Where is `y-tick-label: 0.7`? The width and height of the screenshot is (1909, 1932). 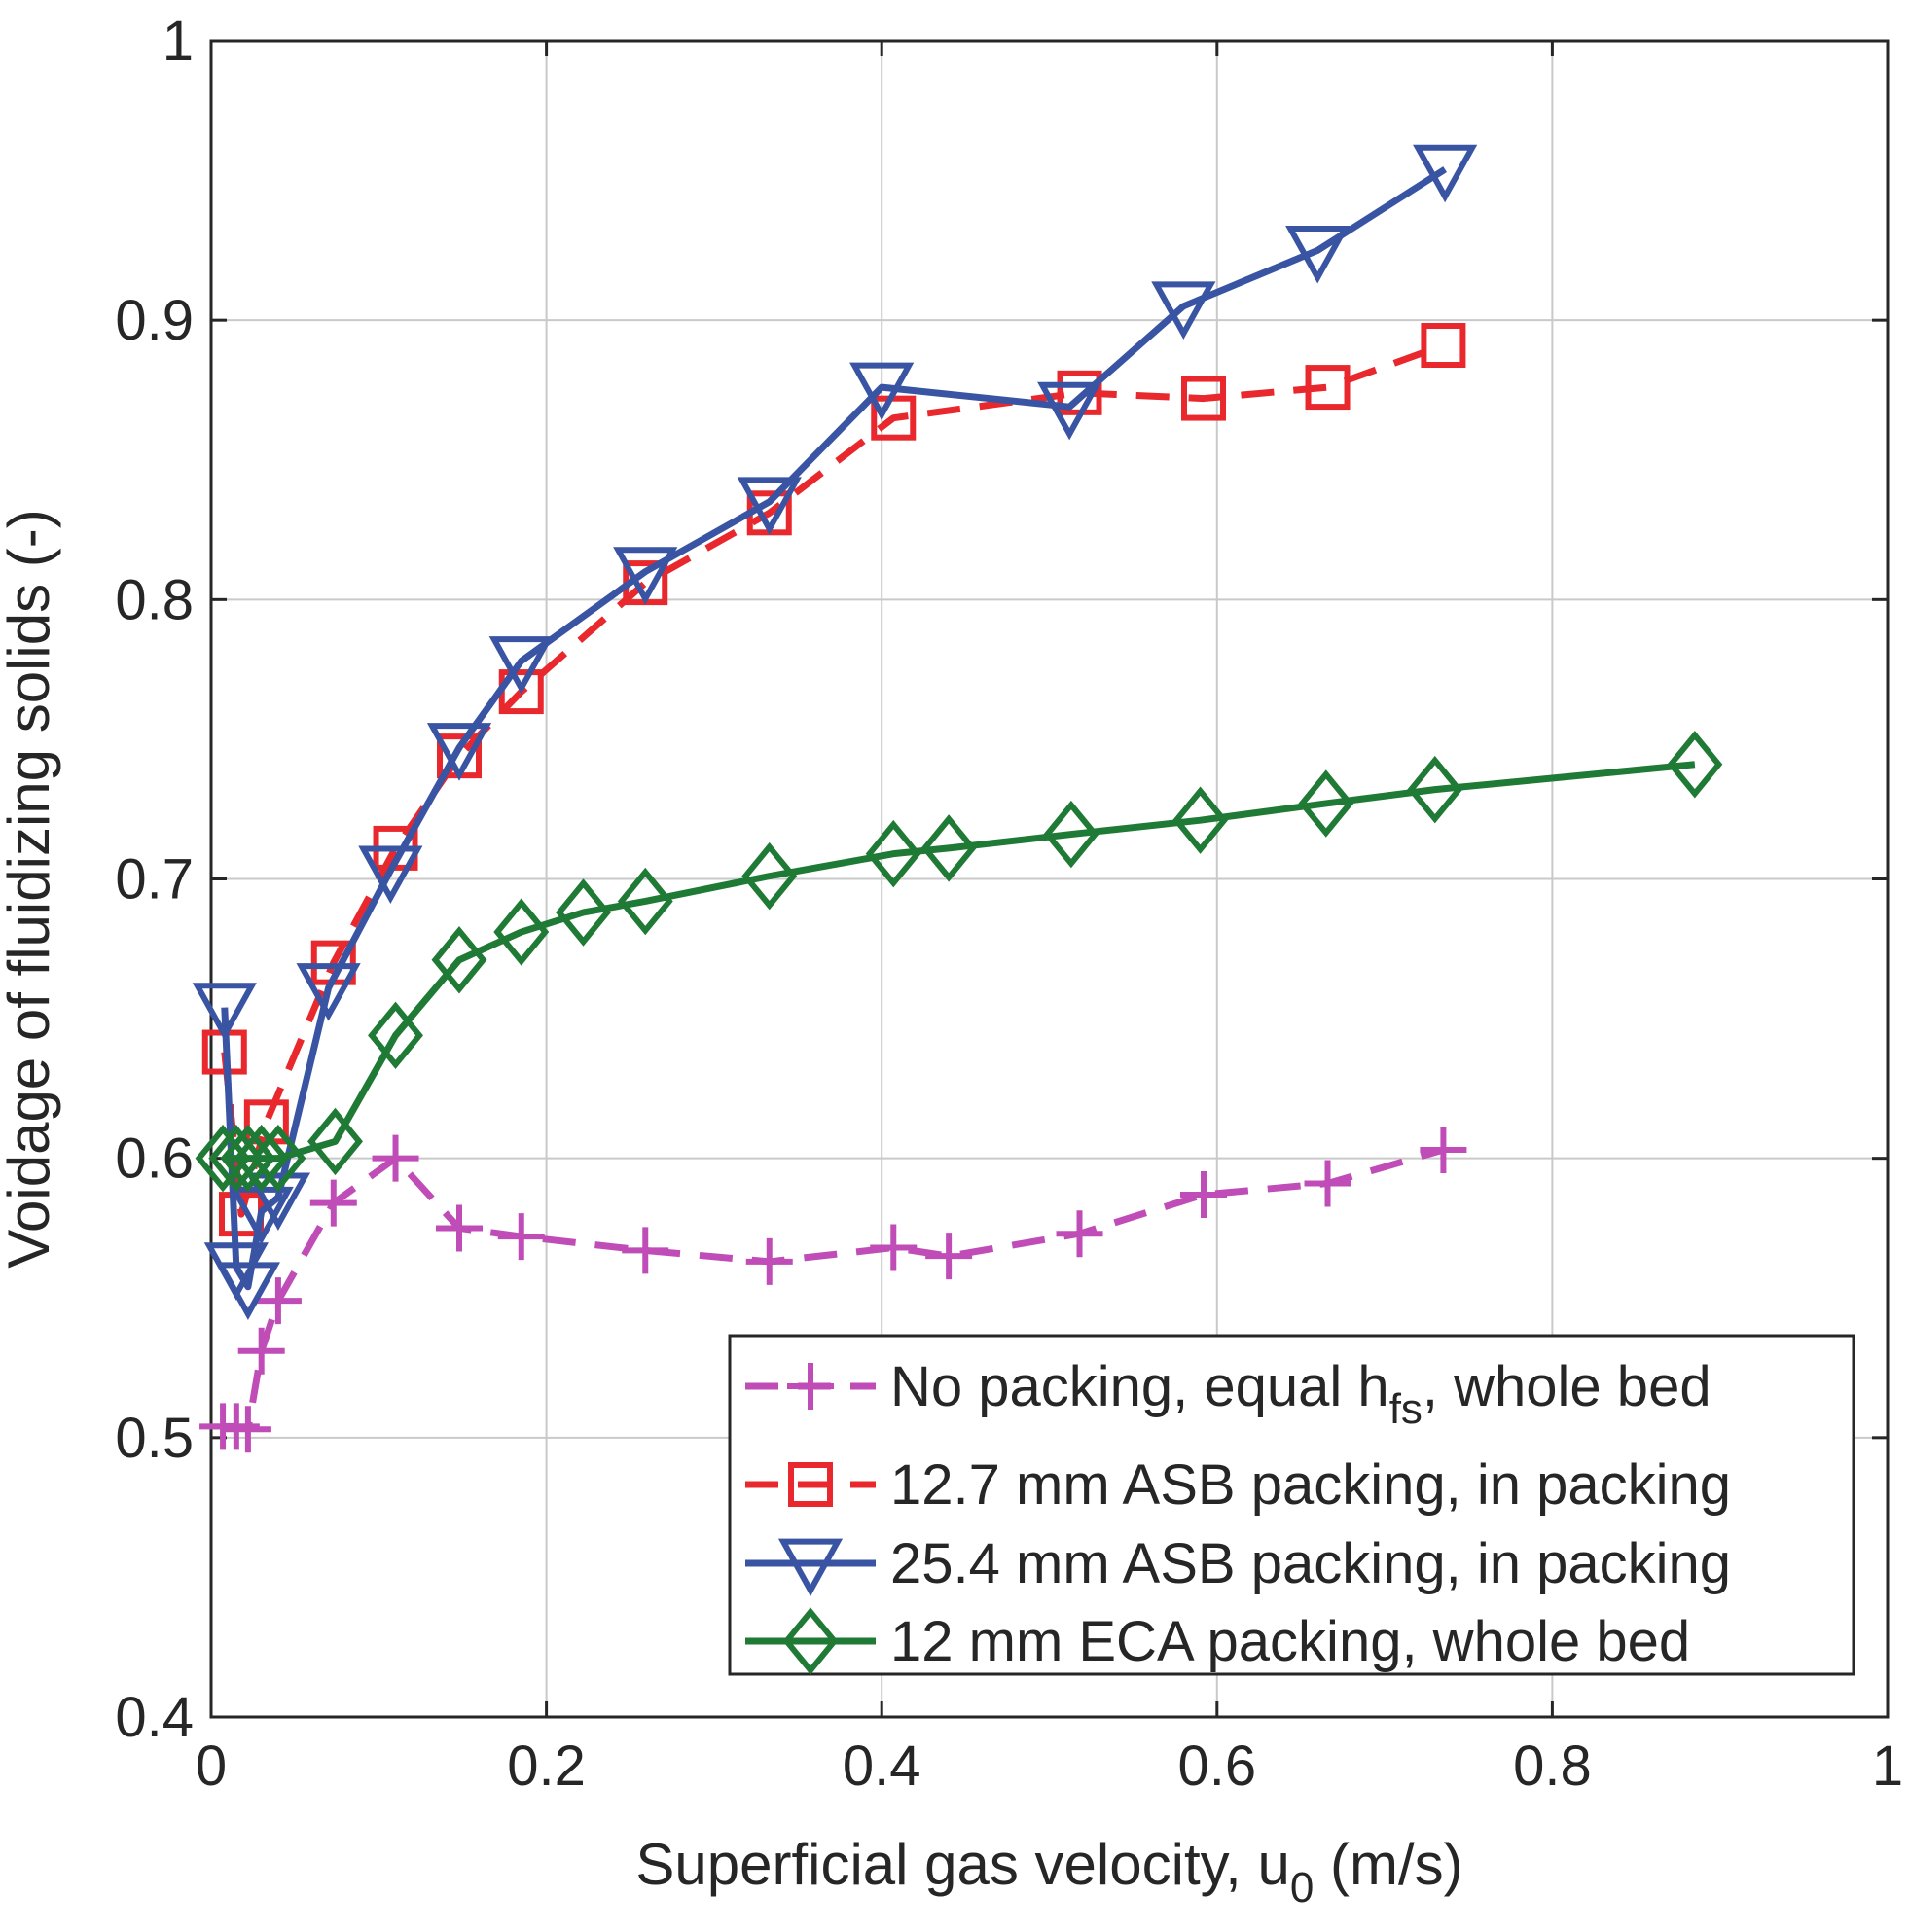 y-tick-label: 0.7 is located at coordinates (154, 880).